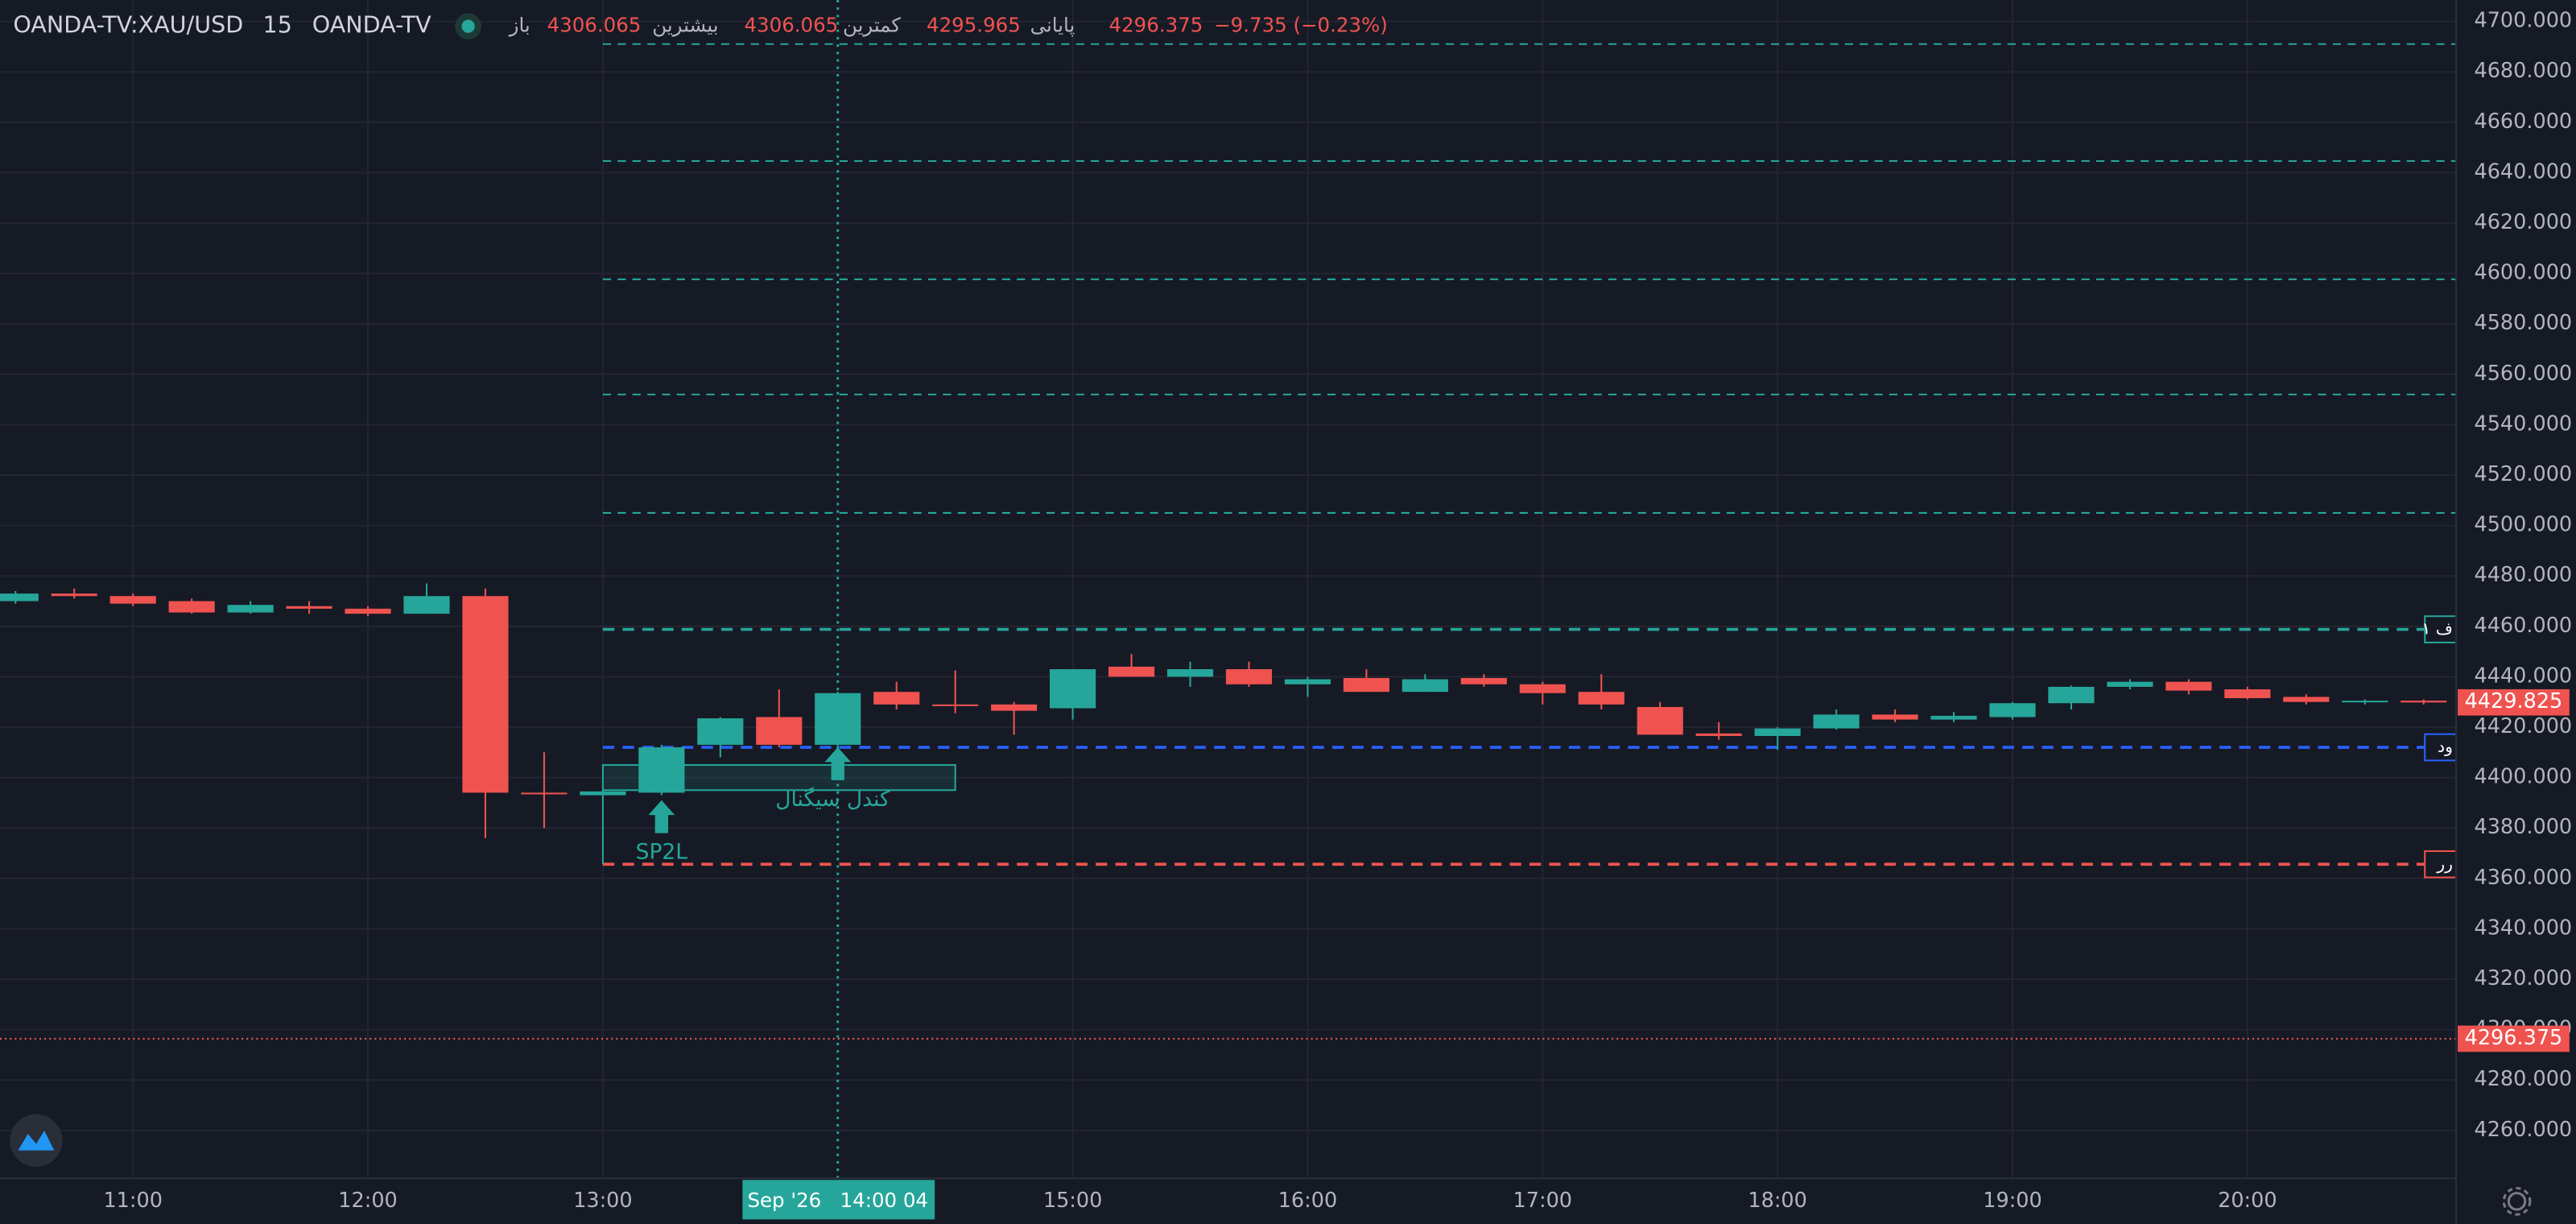  Describe the element at coordinates (128, 25) in the screenshot. I see `symbol: OANDA-TV:XAU/USD` at that location.